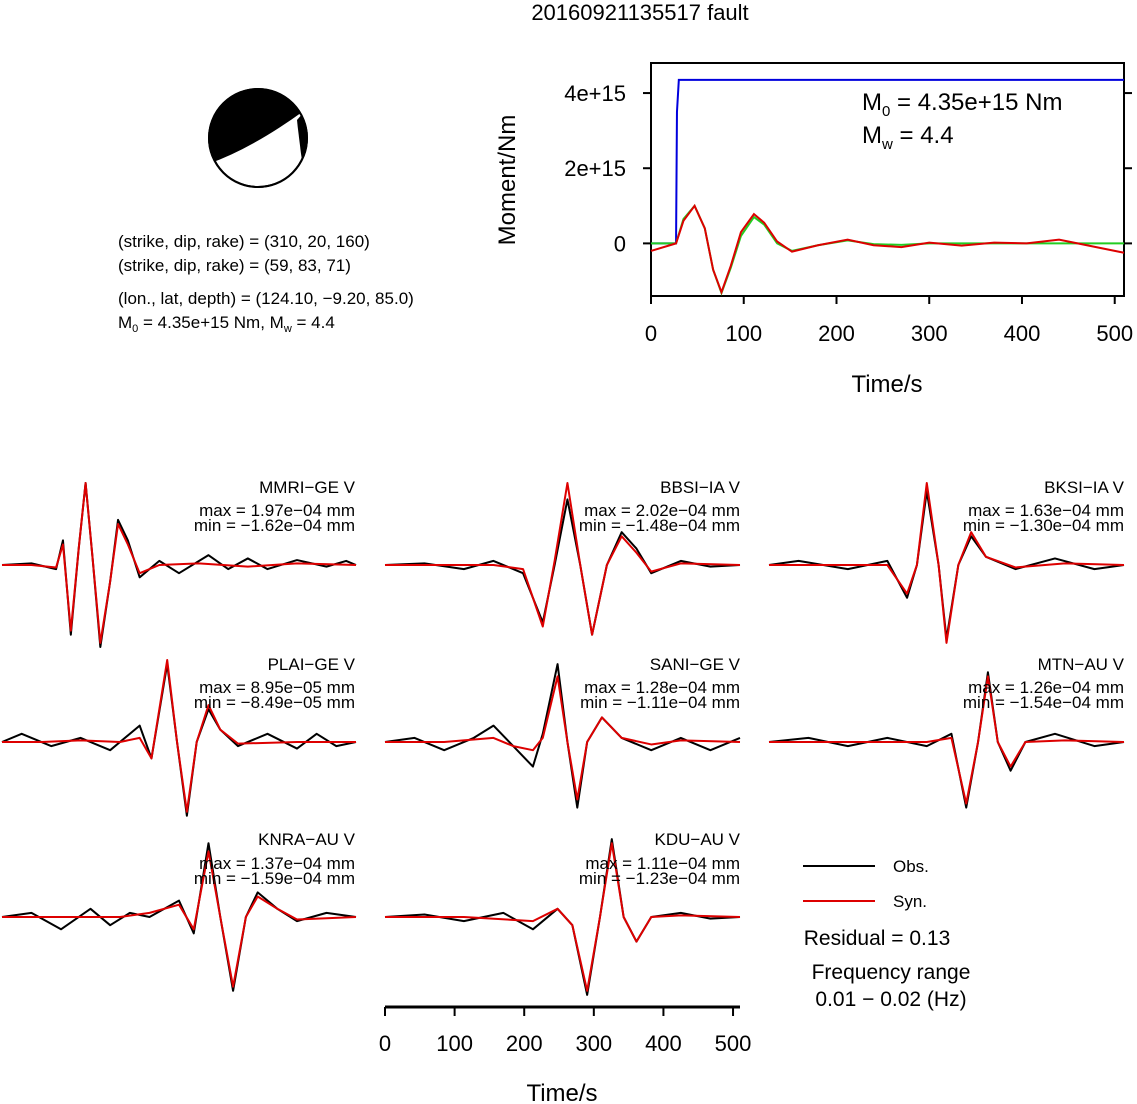  What do you see at coordinates (306, 839) in the screenshot?
I see `station-name: KNRA−AU V` at bounding box center [306, 839].